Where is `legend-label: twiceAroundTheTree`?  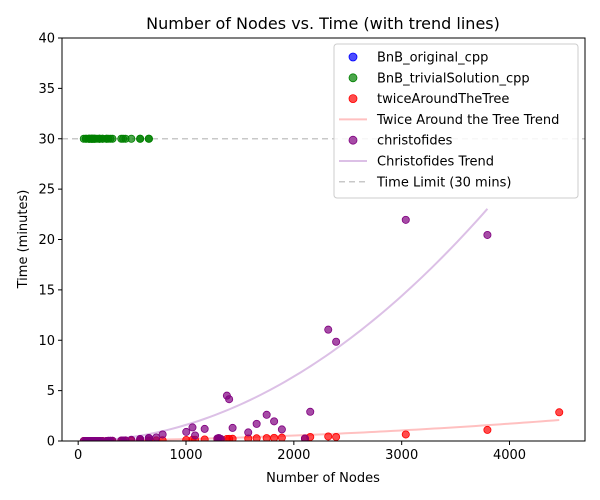
legend-label: twiceAroundTheTree is located at coordinates (443, 99).